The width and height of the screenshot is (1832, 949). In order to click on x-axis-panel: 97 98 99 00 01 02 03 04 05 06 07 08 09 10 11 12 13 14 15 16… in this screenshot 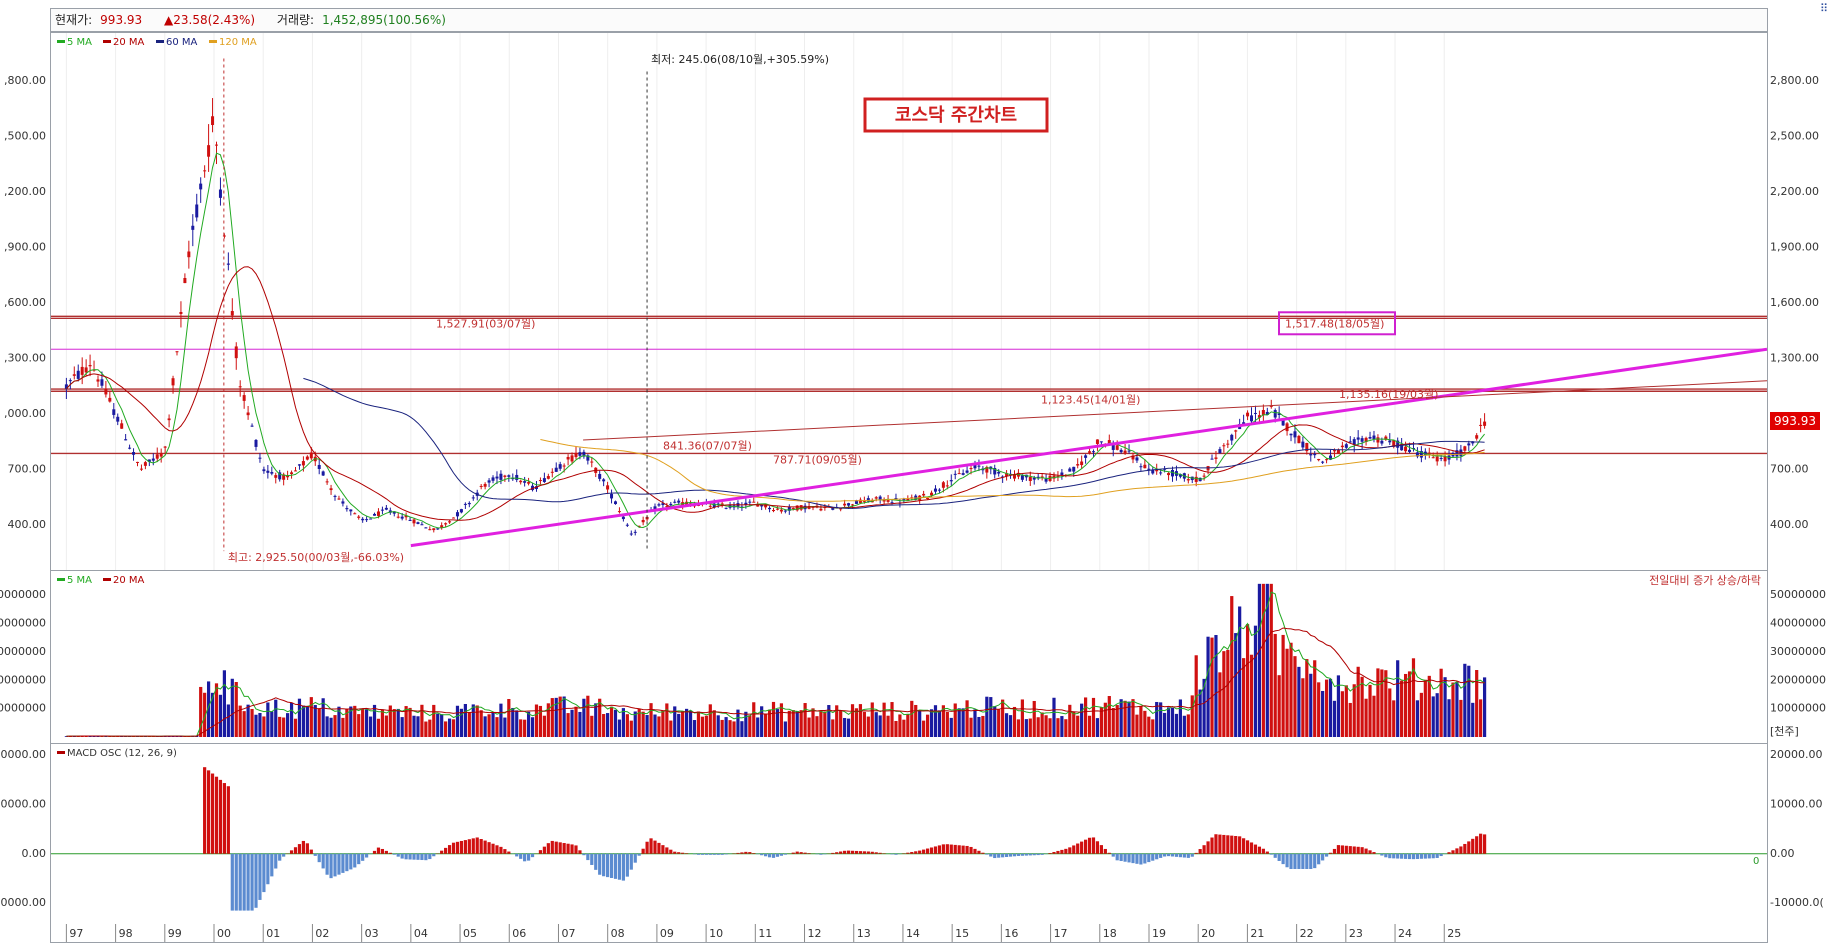, I will do `click(909, 933)`.